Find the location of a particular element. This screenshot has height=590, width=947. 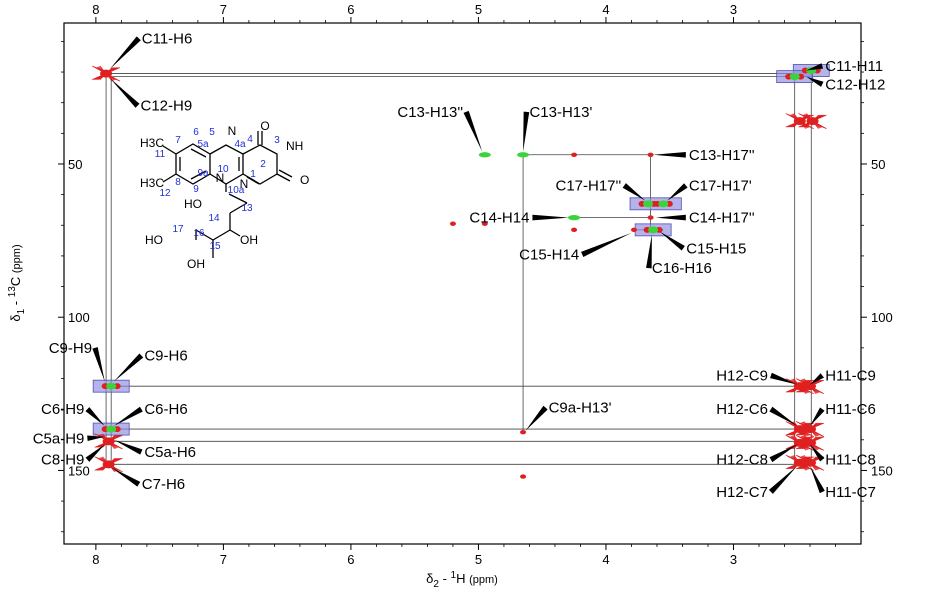

y-tick-label: 150 is located at coordinates (79, 470).